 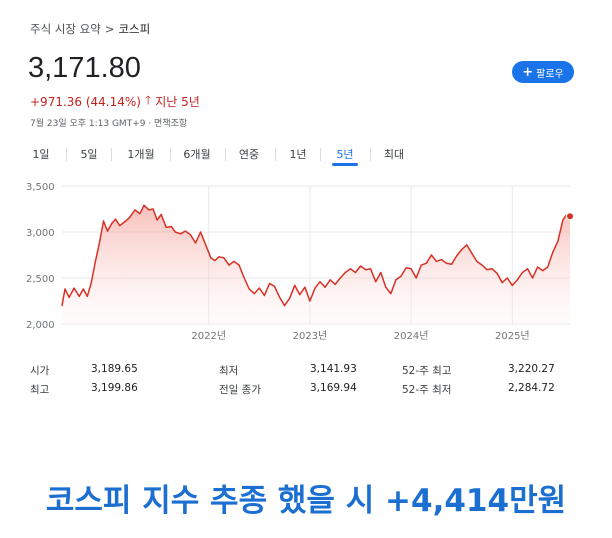 What do you see at coordinates (249, 154) in the screenshot?
I see `tab-ytd: 연중` at bounding box center [249, 154].